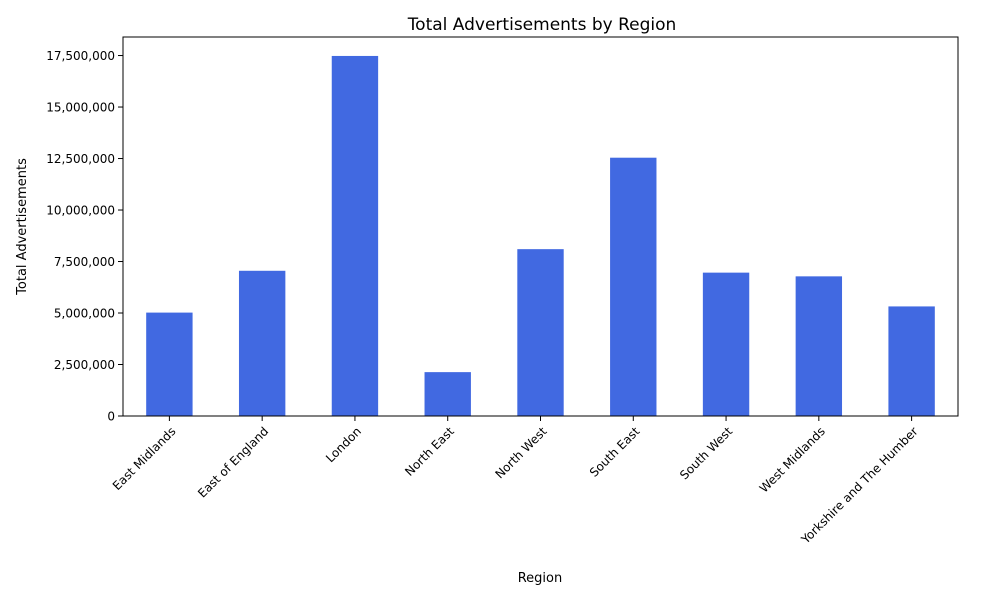  Describe the element at coordinates (262, 343) in the screenshot. I see `bar-east-of-england` at that location.